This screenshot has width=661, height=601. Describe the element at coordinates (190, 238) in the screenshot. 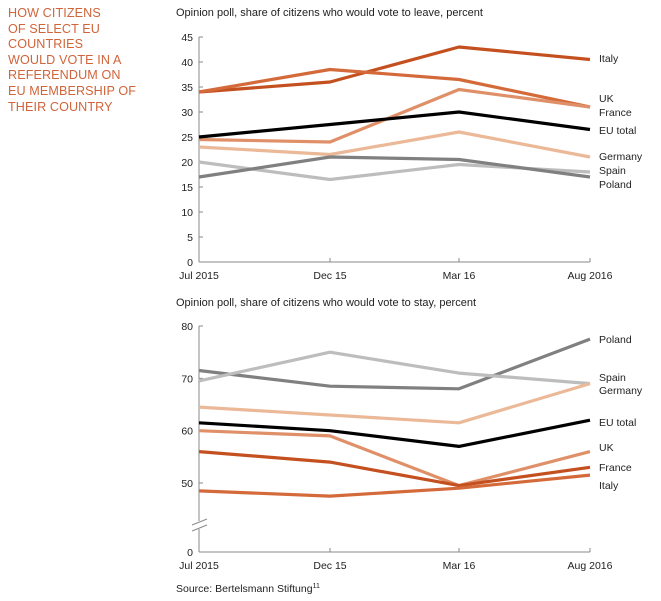

I see `y-tick-label: 5` at that location.